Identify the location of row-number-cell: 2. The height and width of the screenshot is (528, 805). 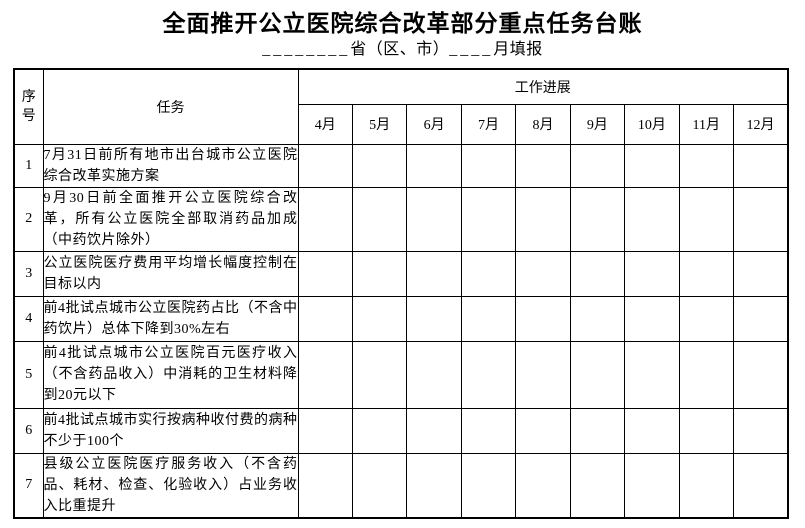
(28, 219).